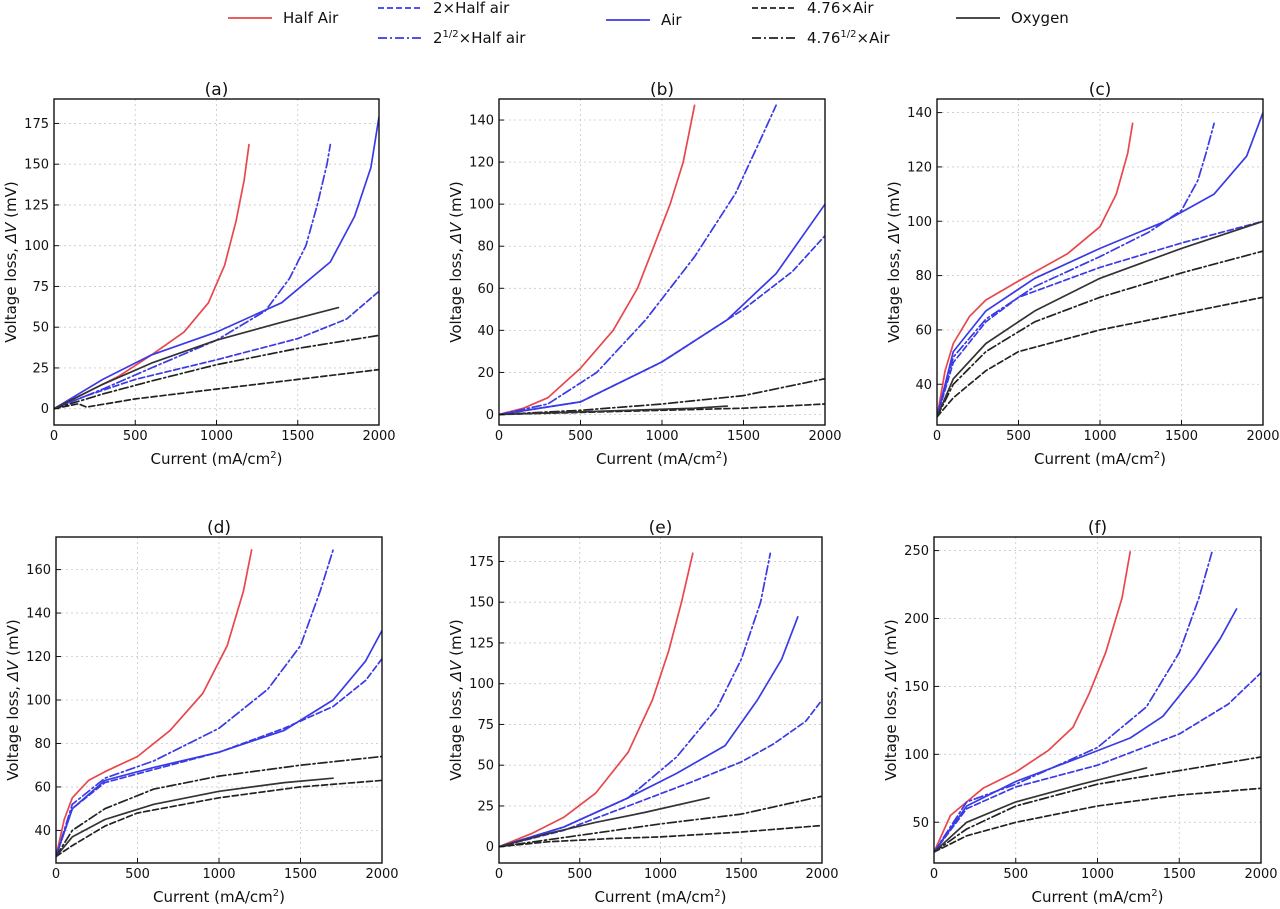 The image size is (1280, 909). Describe the element at coordinates (217, 90) in the screenshot. I see `panel-title: (a)` at that location.